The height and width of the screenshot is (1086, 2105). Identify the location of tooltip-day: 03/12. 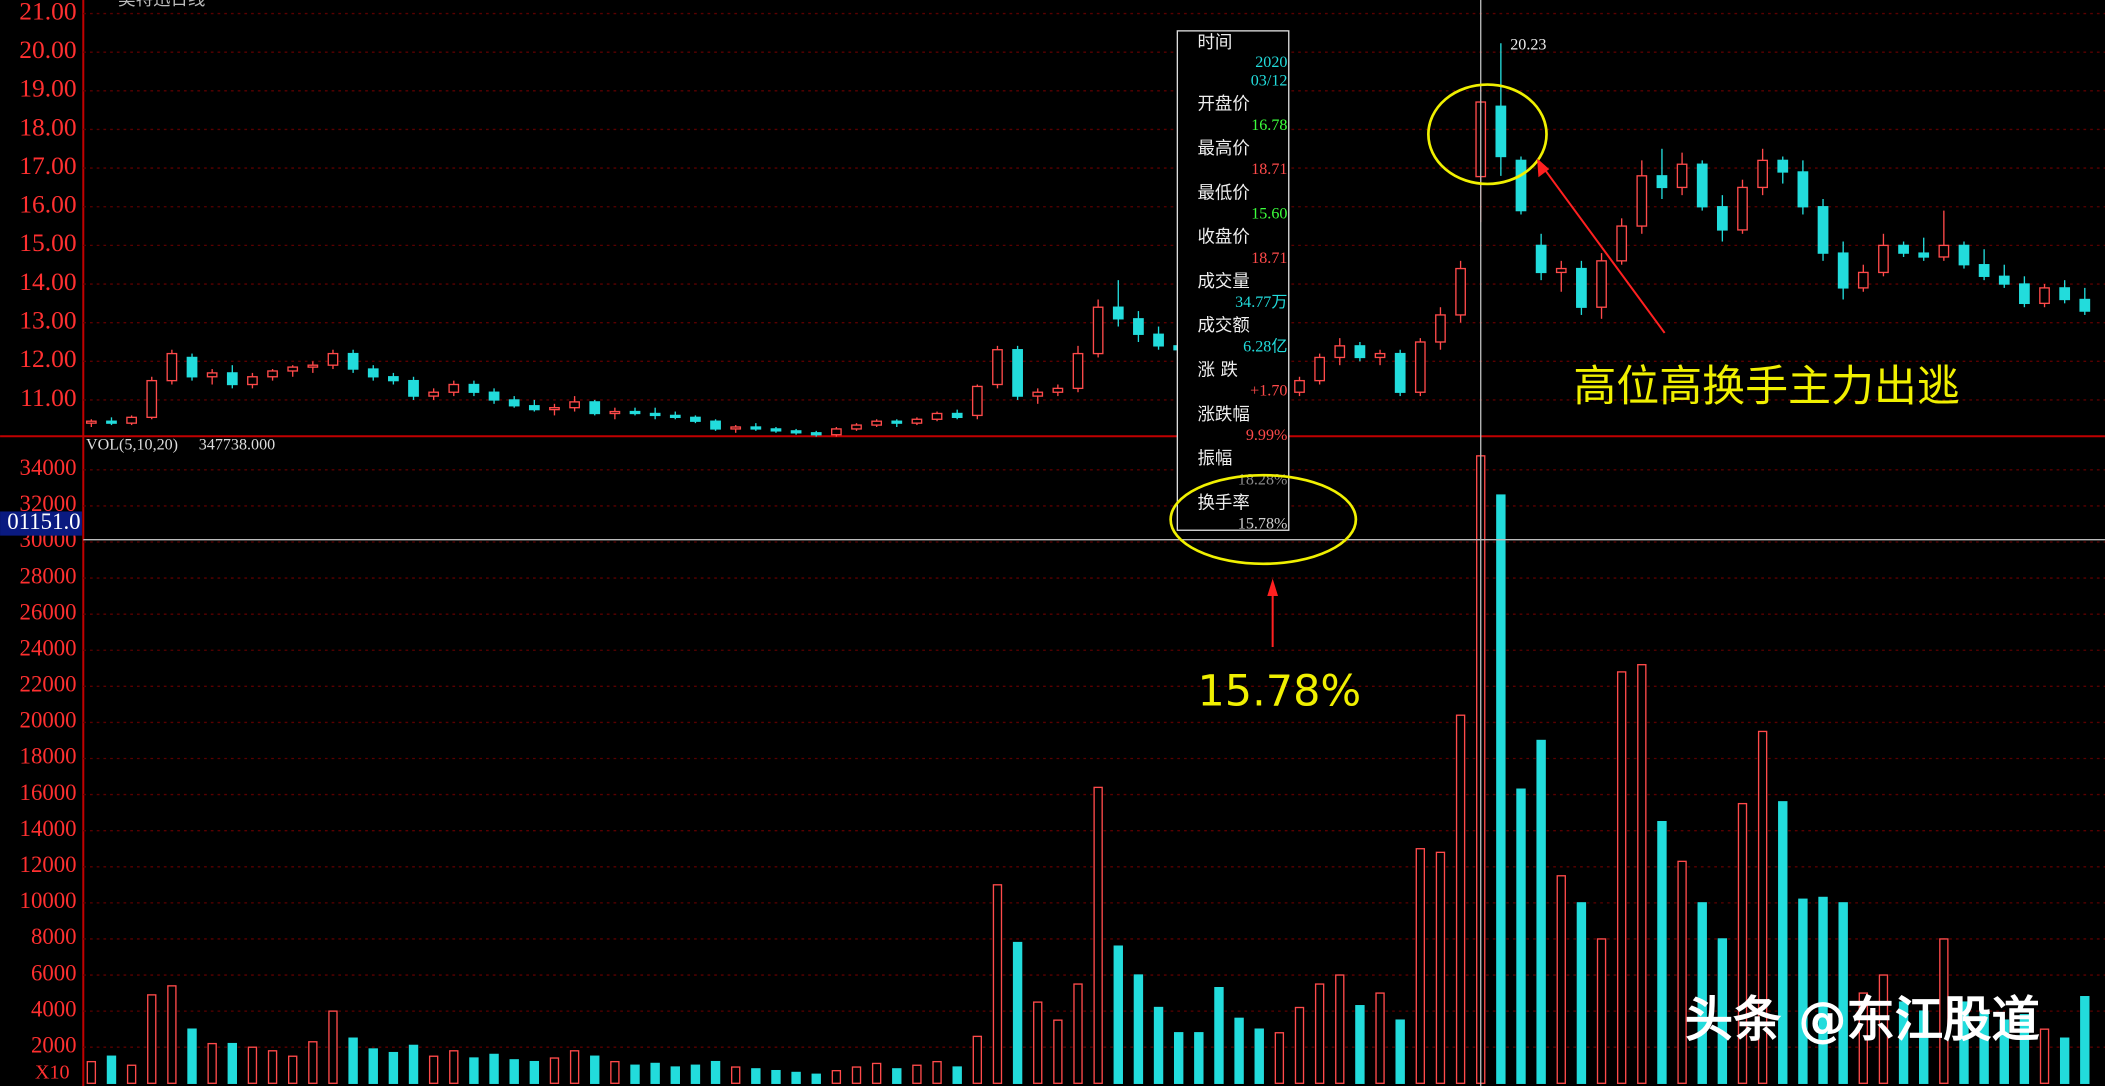
(1269, 81).